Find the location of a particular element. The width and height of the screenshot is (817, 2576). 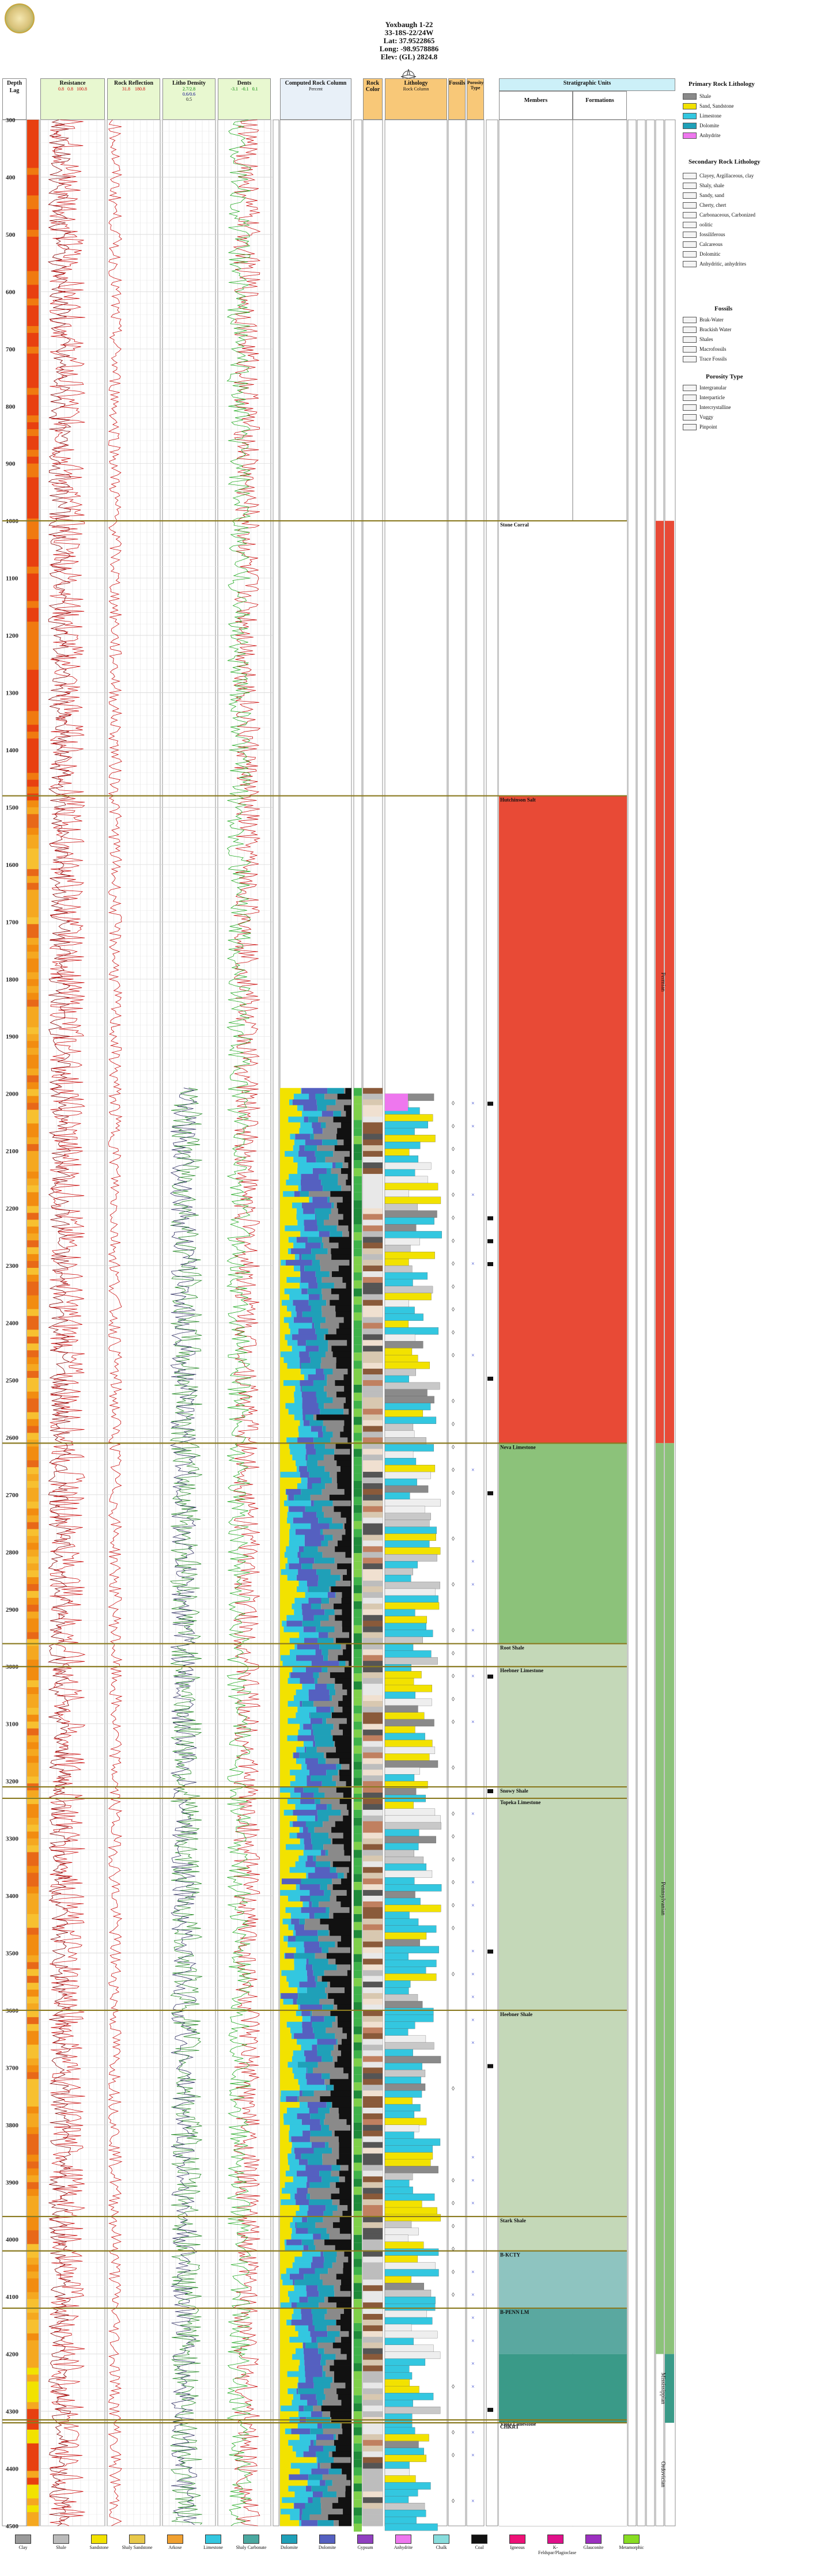

legend-secondary-title: Secondary Rock Lithology is located at coordinates (725, 161).